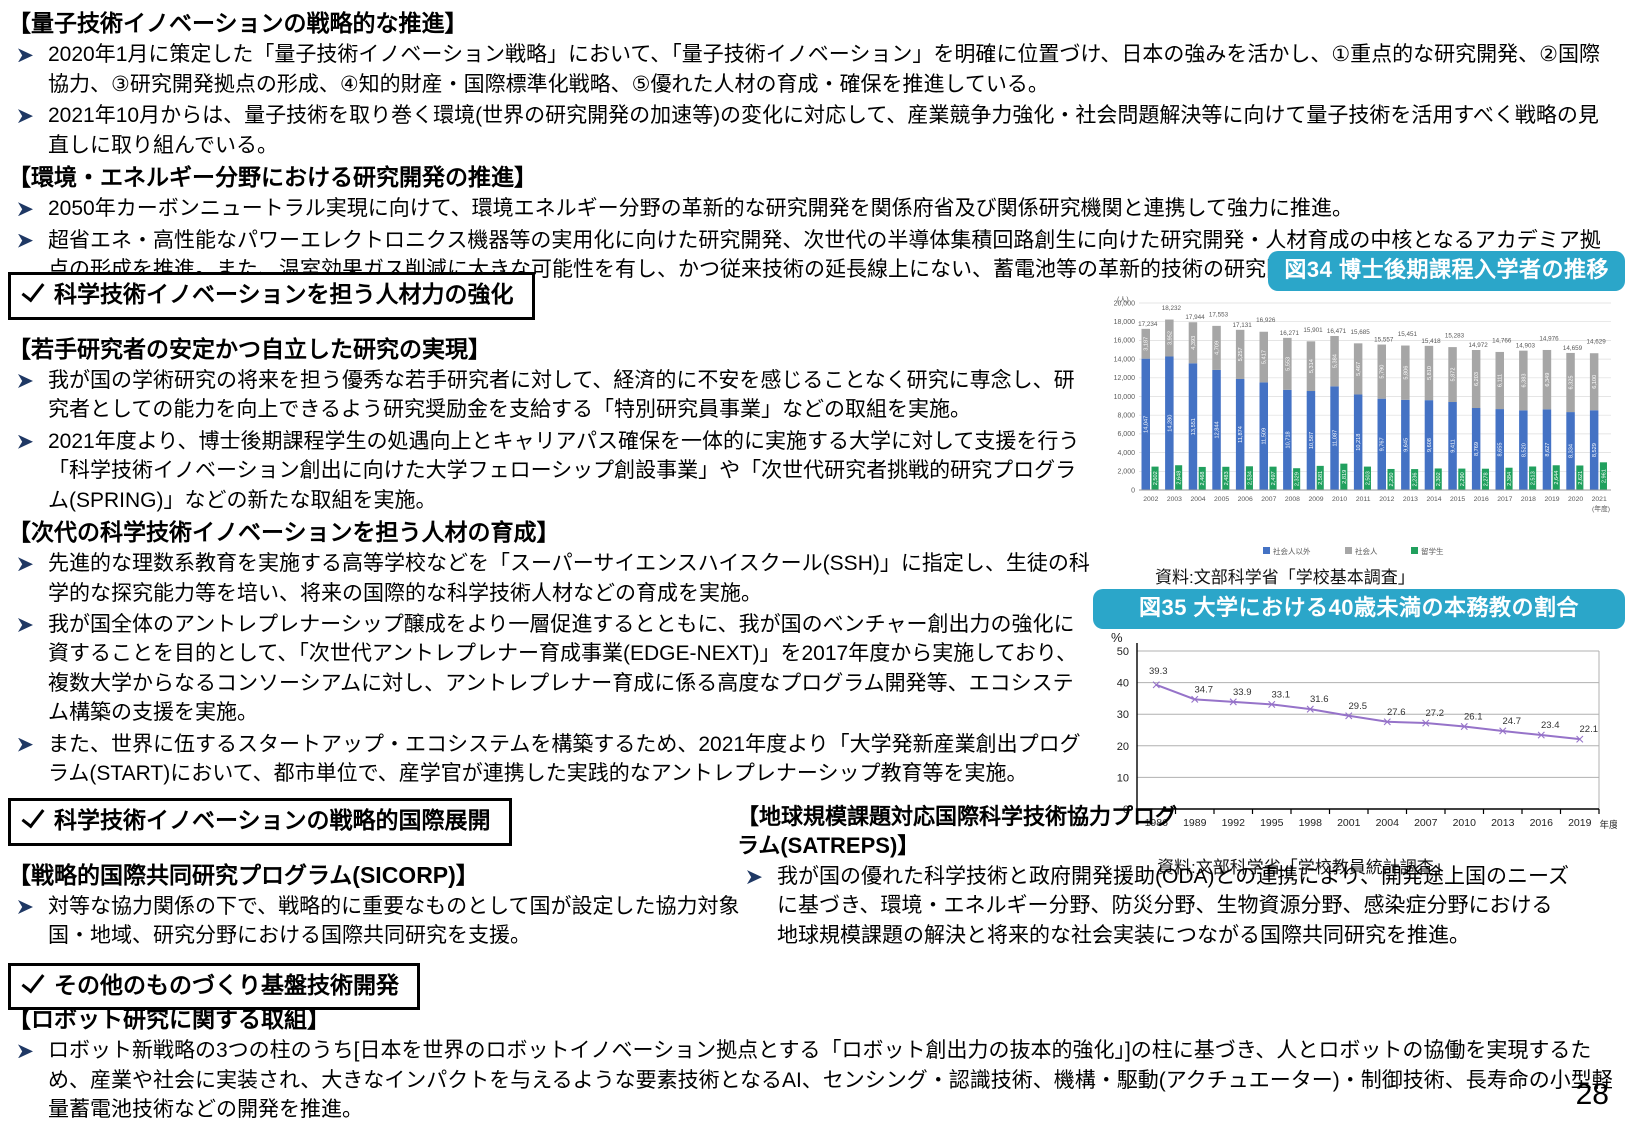 This screenshot has width=1625, height=1127. I want to click on young-heading: 【若手研究者の安定かつ自立した研究の実現】, so click(249, 348).